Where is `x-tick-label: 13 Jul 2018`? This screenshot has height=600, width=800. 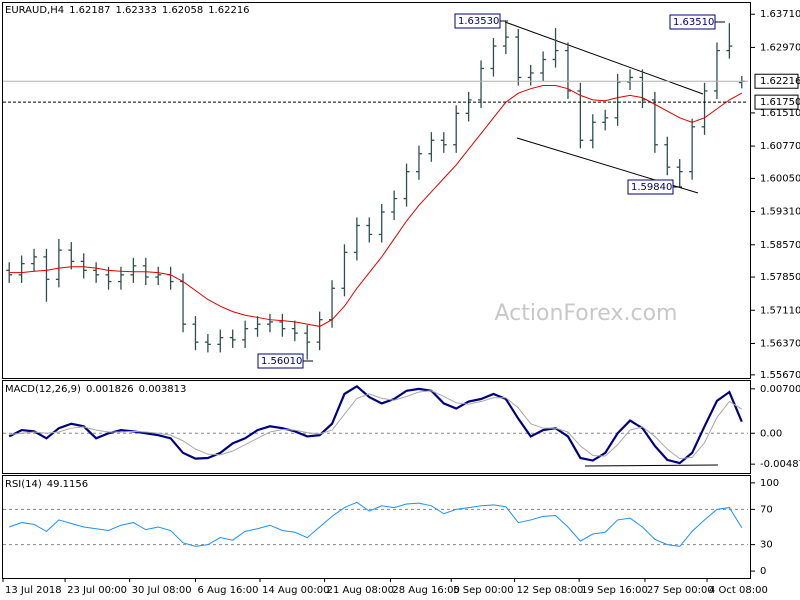 x-tick-label: 13 Jul 2018 is located at coordinates (33, 590).